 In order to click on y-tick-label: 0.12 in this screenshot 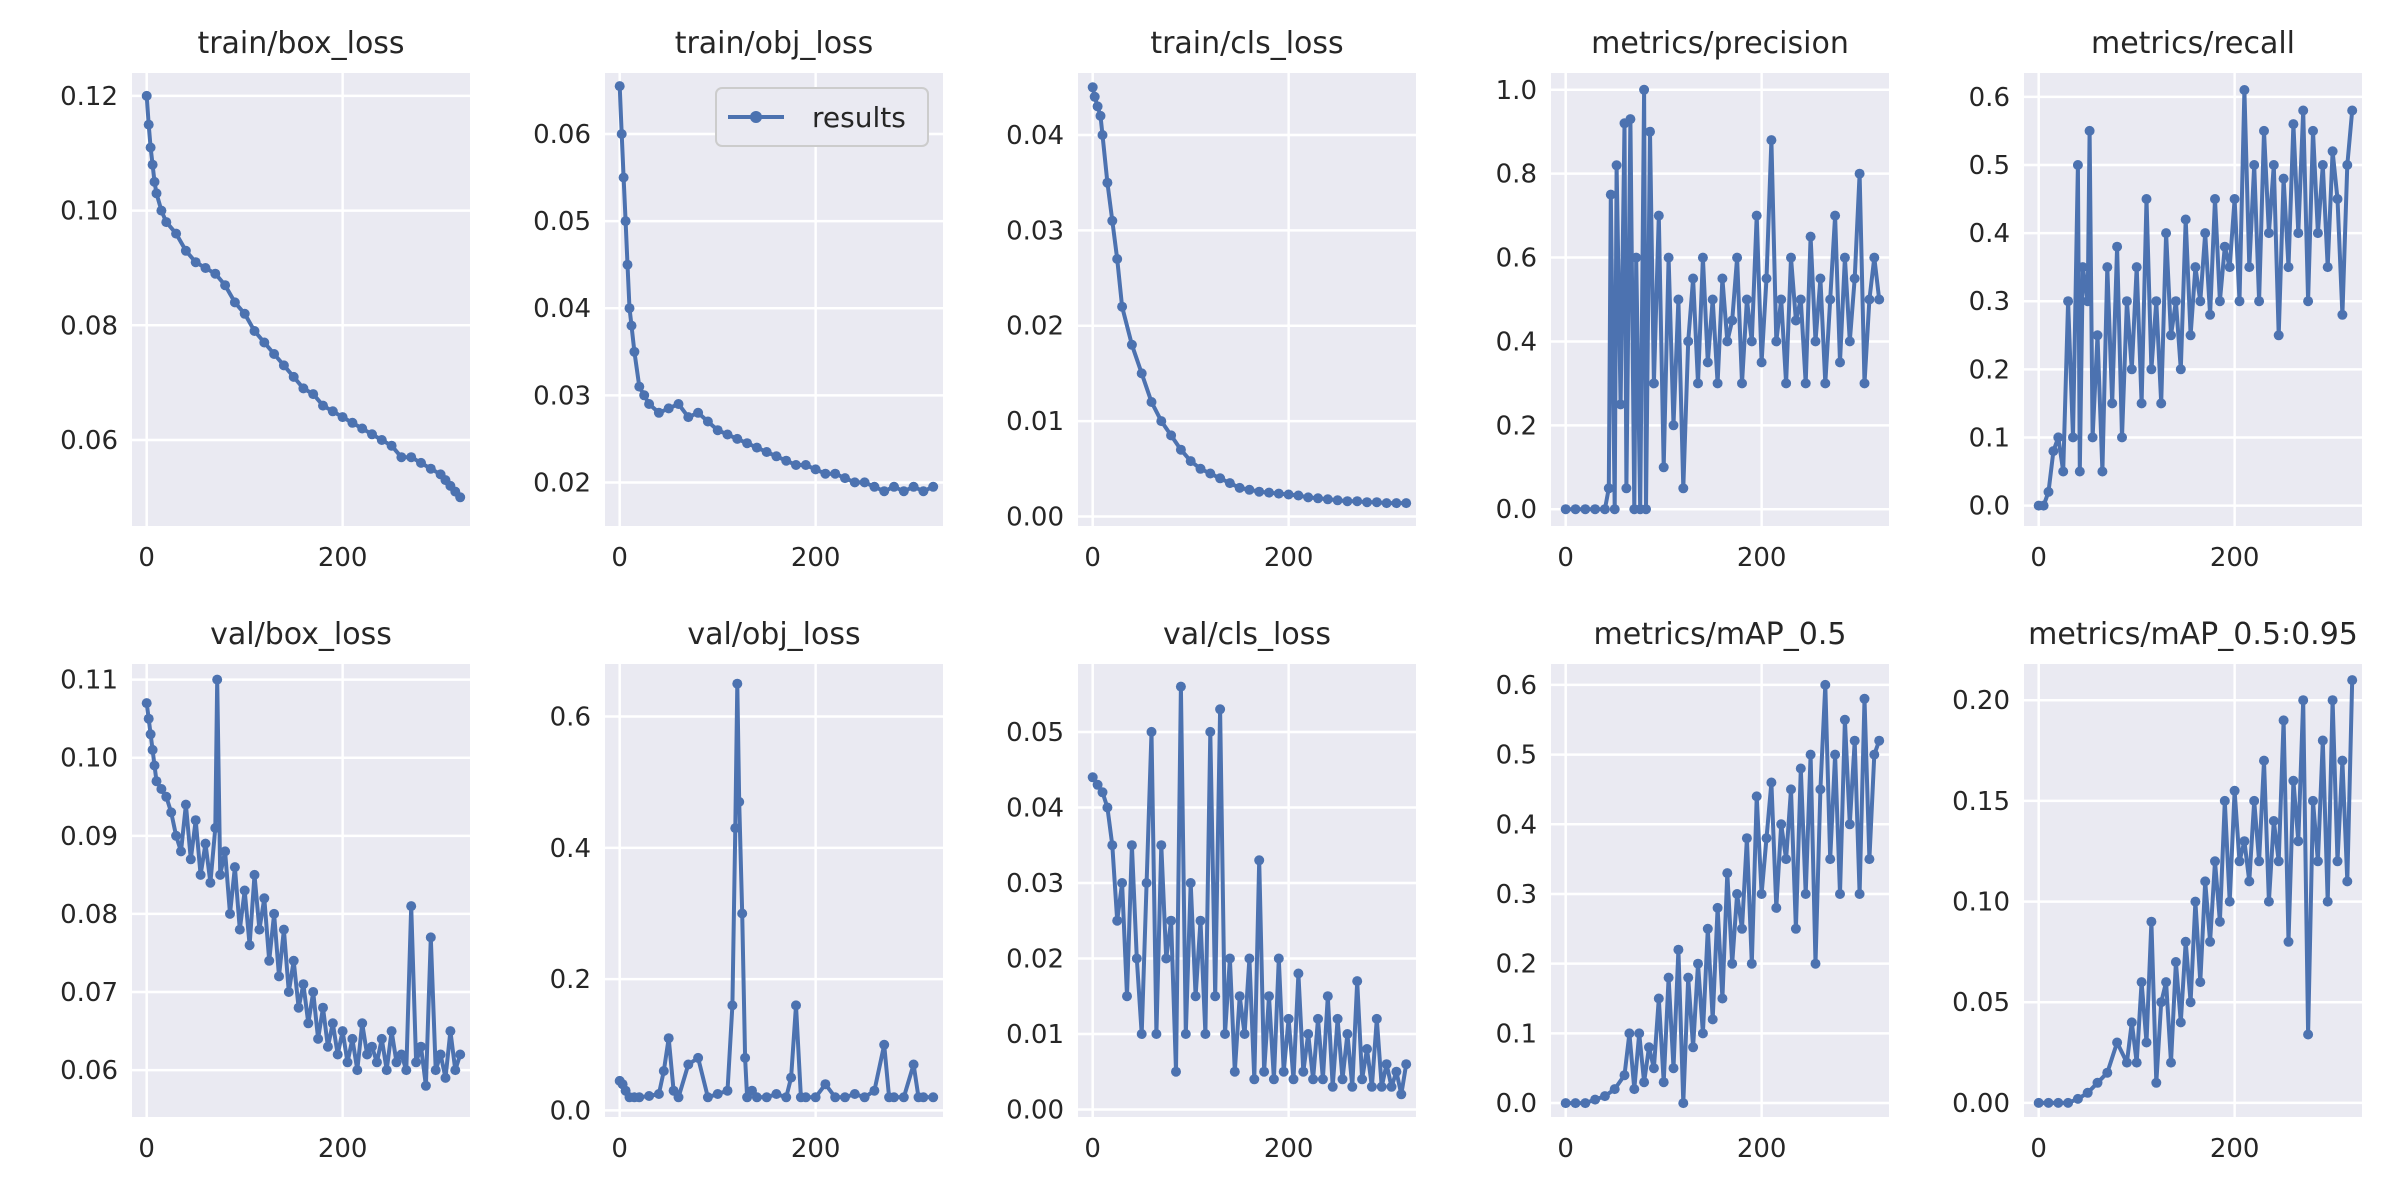, I will do `click(89, 97)`.